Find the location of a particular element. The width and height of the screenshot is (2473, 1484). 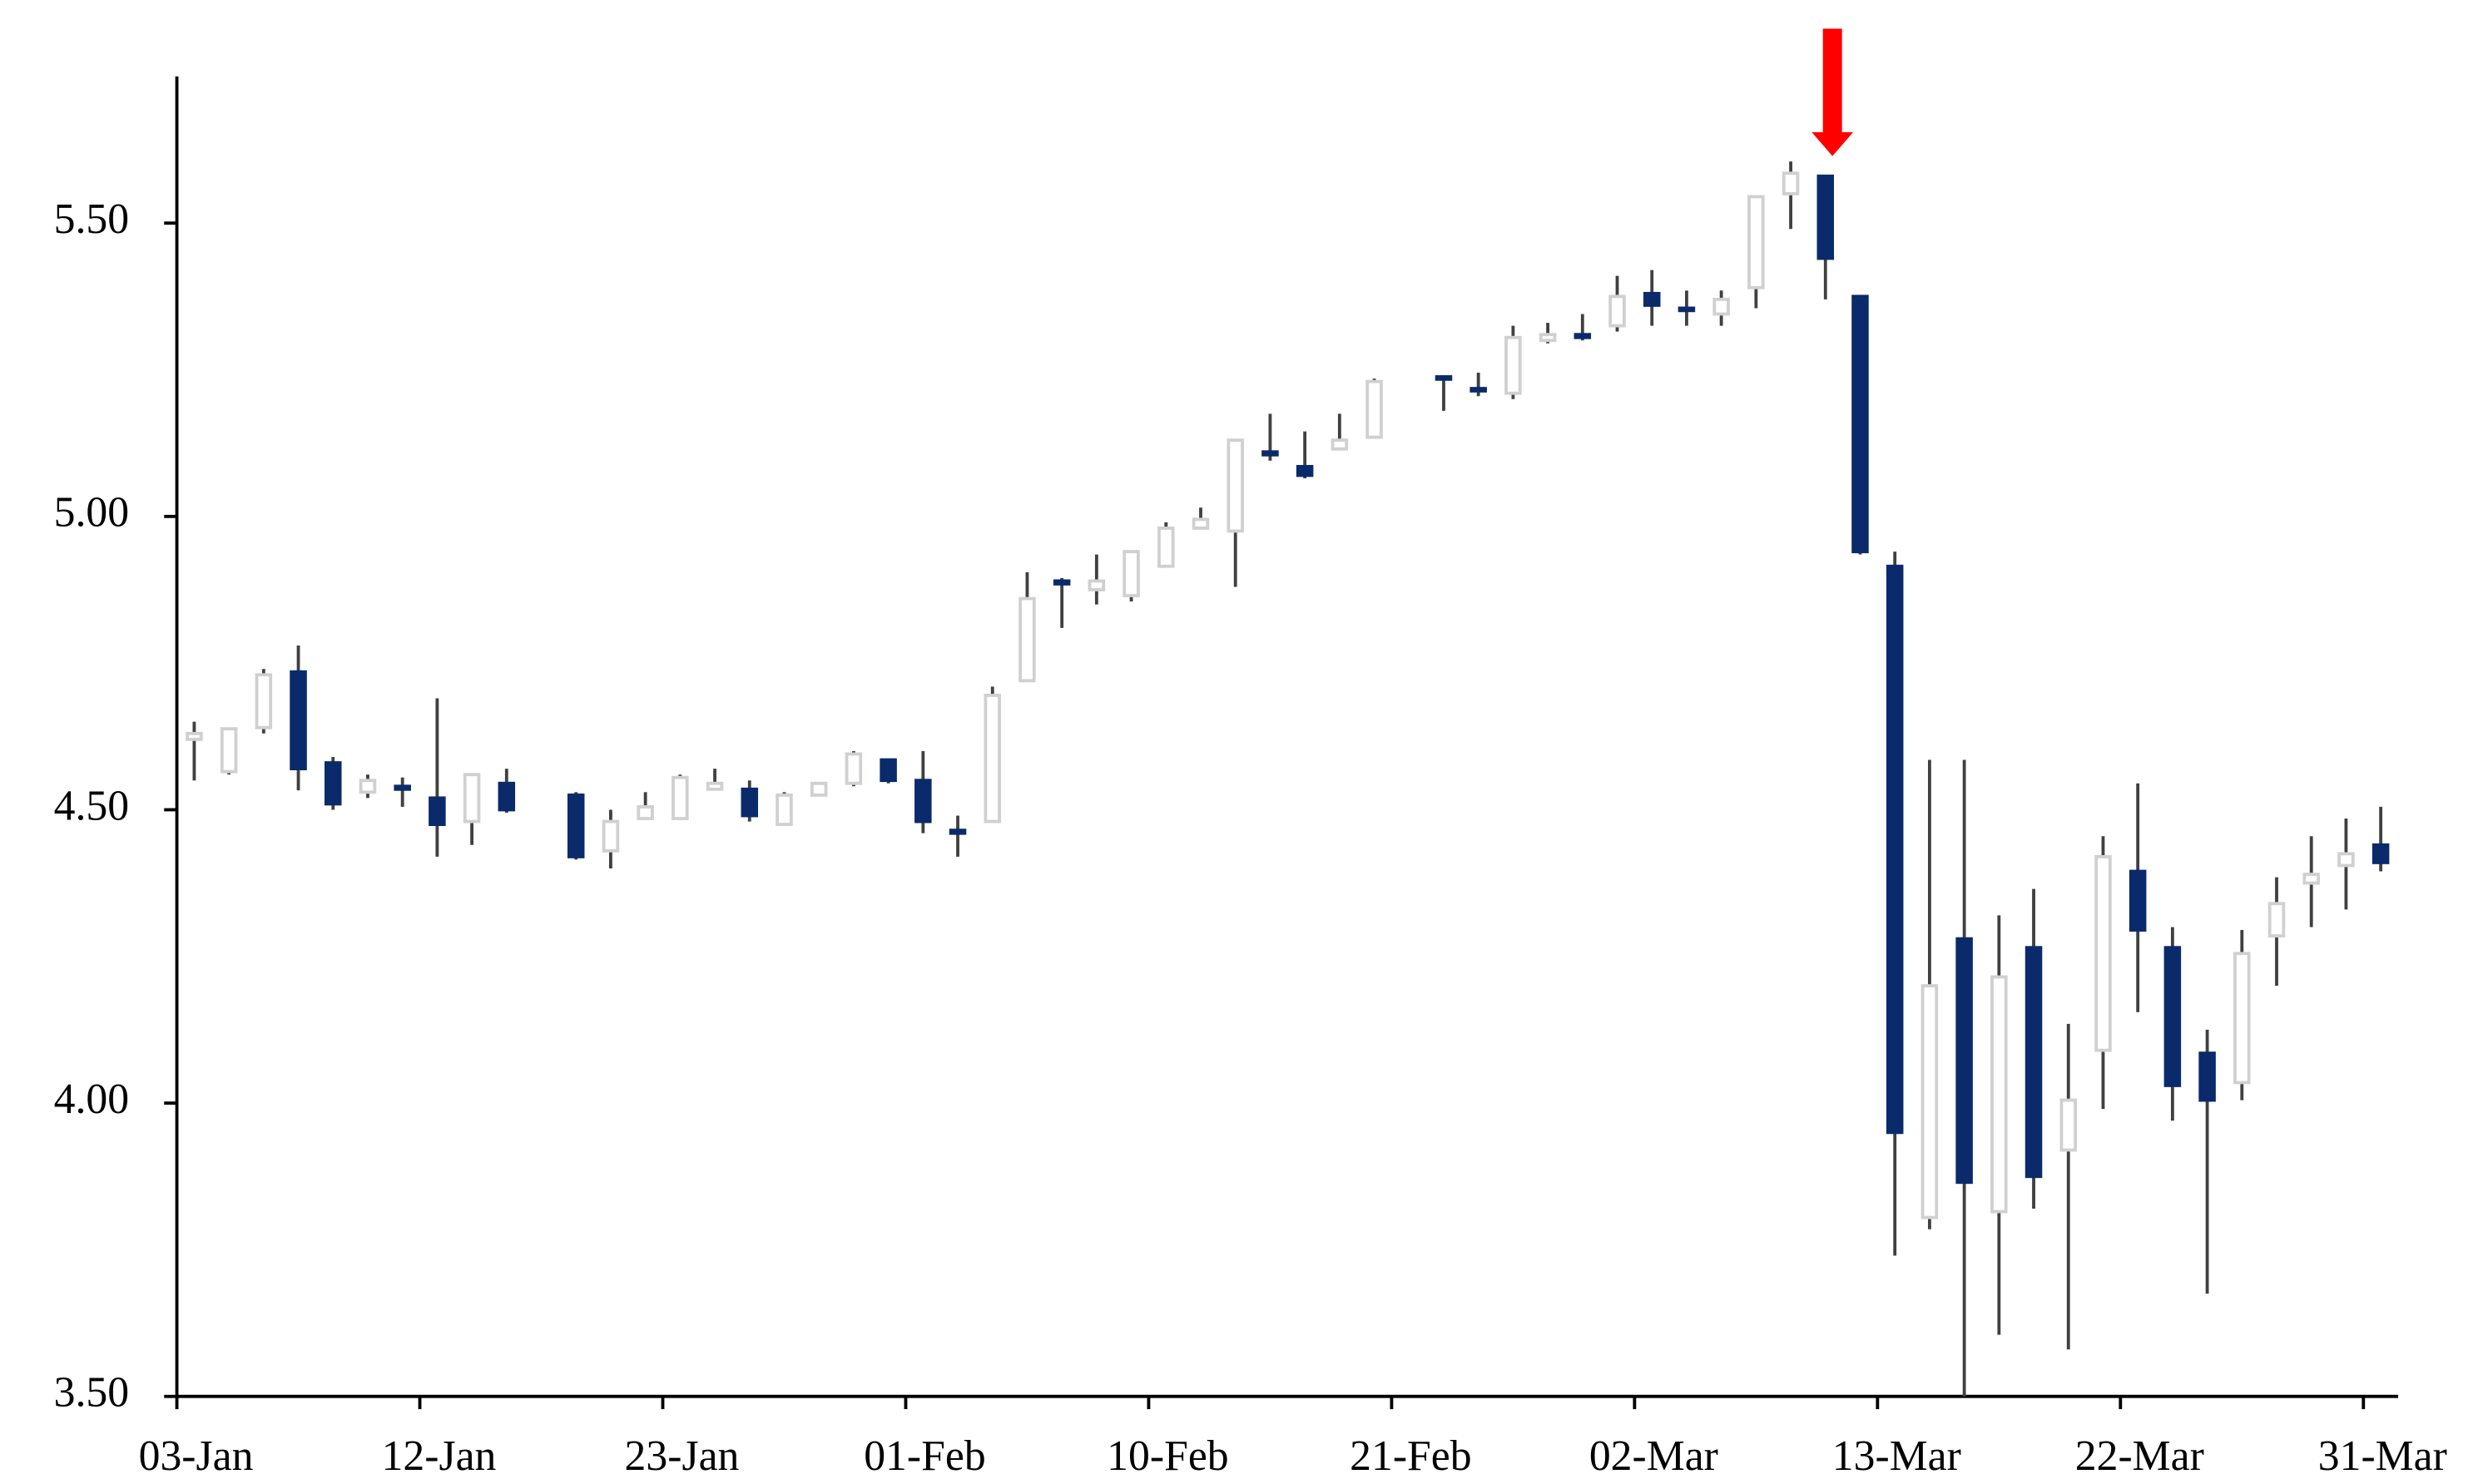

x-tick-label: 23-Jan is located at coordinates (683, 1456).